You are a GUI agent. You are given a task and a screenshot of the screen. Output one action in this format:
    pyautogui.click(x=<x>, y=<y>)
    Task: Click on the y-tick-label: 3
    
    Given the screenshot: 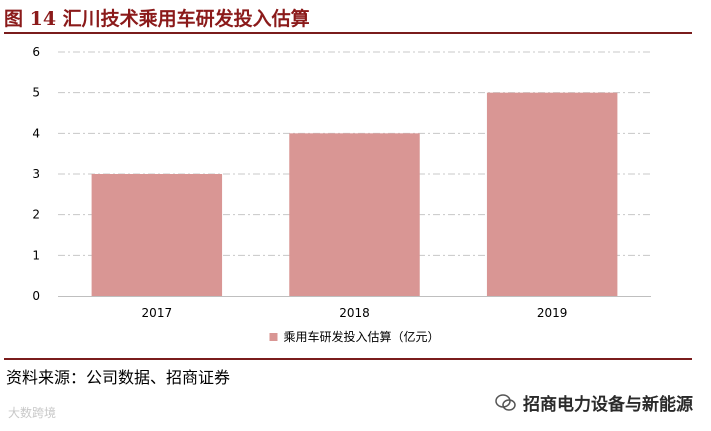 What is the action you would take?
    pyautogui.click(x=36, y=174)
    